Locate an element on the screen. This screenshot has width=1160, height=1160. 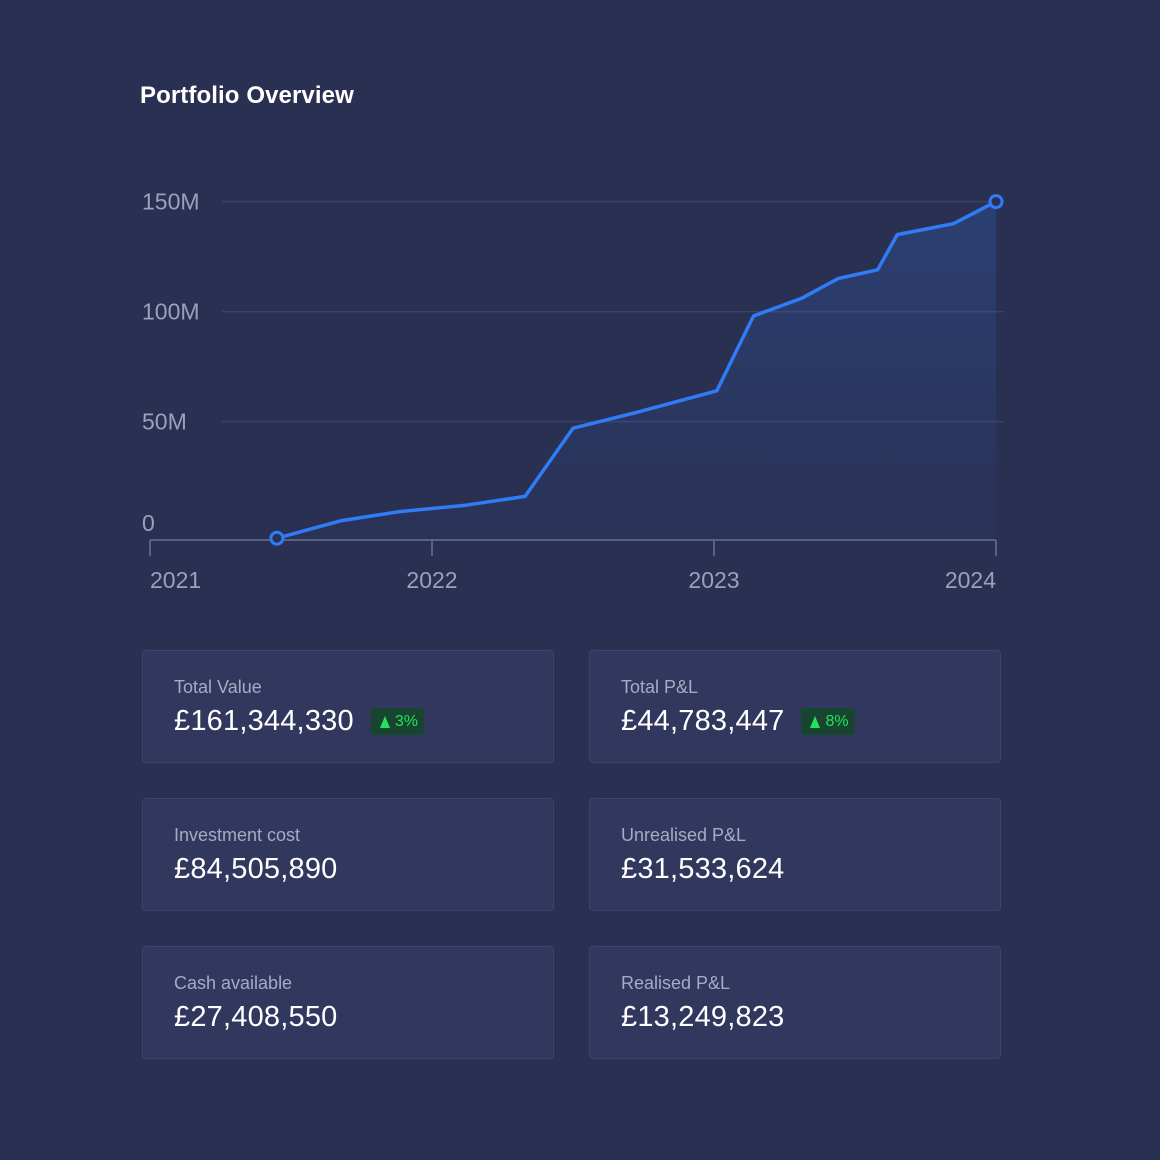
cash-available-card: Cash available £27,408,550 is located at coordinates (348, 1002).